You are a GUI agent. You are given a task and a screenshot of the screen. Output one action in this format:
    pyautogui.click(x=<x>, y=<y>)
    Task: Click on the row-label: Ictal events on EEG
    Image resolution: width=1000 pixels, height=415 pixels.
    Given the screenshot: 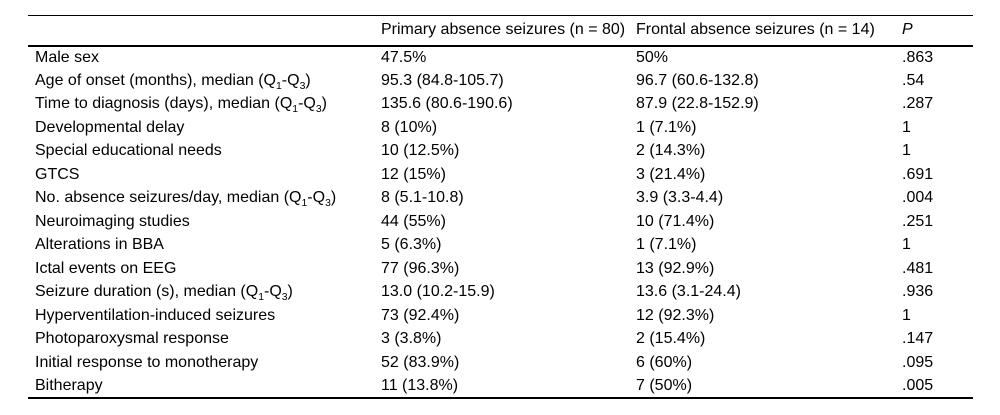 What is the action you would take?
    pyautogui.click(x=106, y=268)
    